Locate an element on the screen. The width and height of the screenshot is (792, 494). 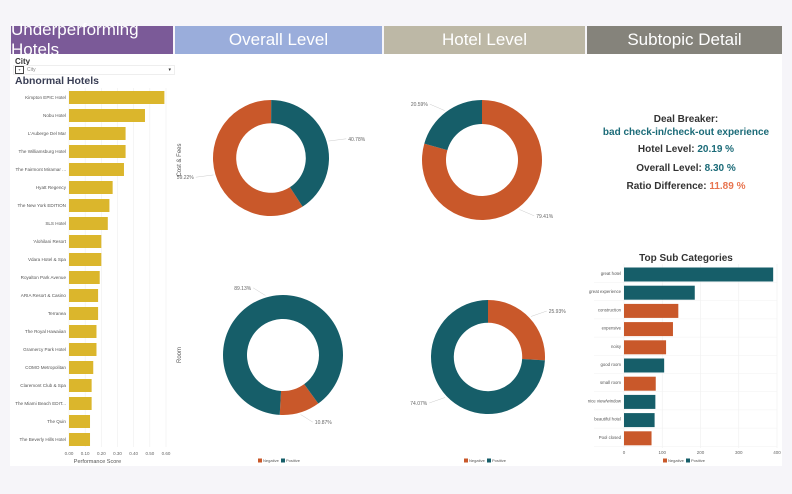
x-axis-title: Performance Score is located at coordinates (97, 462).